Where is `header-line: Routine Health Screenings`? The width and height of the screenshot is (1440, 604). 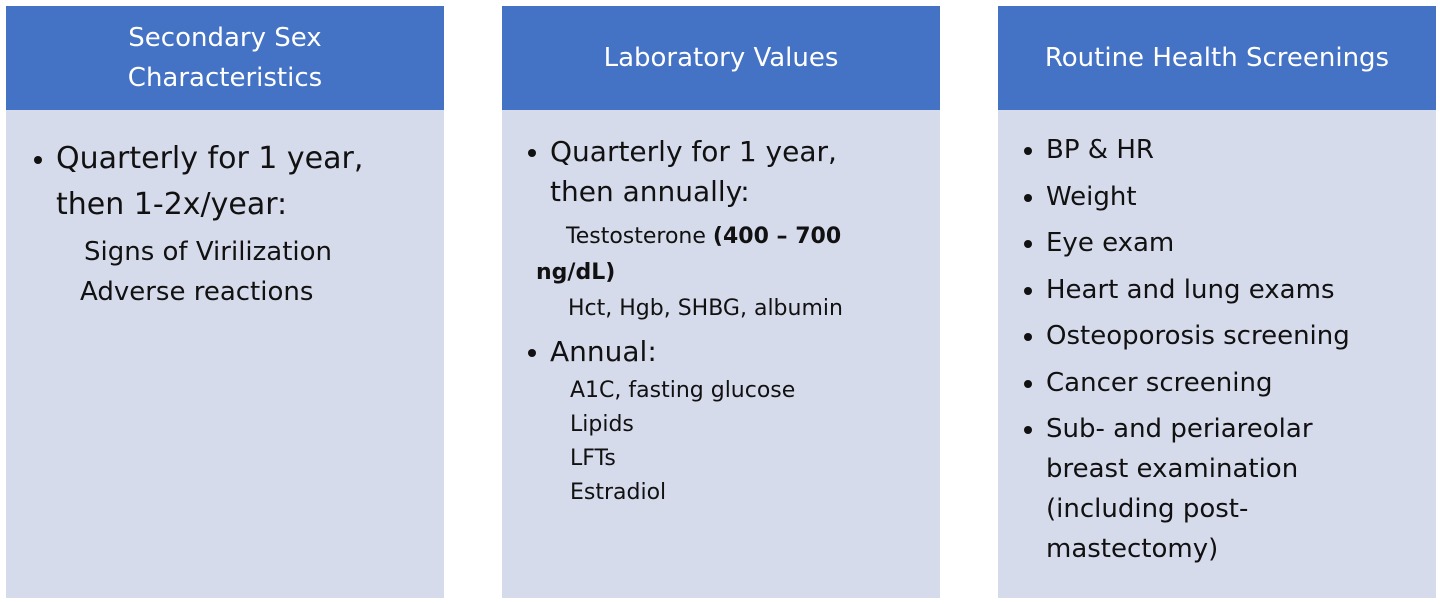
header-line: Routine Health Screenings is located at coordinates (1217, 58).